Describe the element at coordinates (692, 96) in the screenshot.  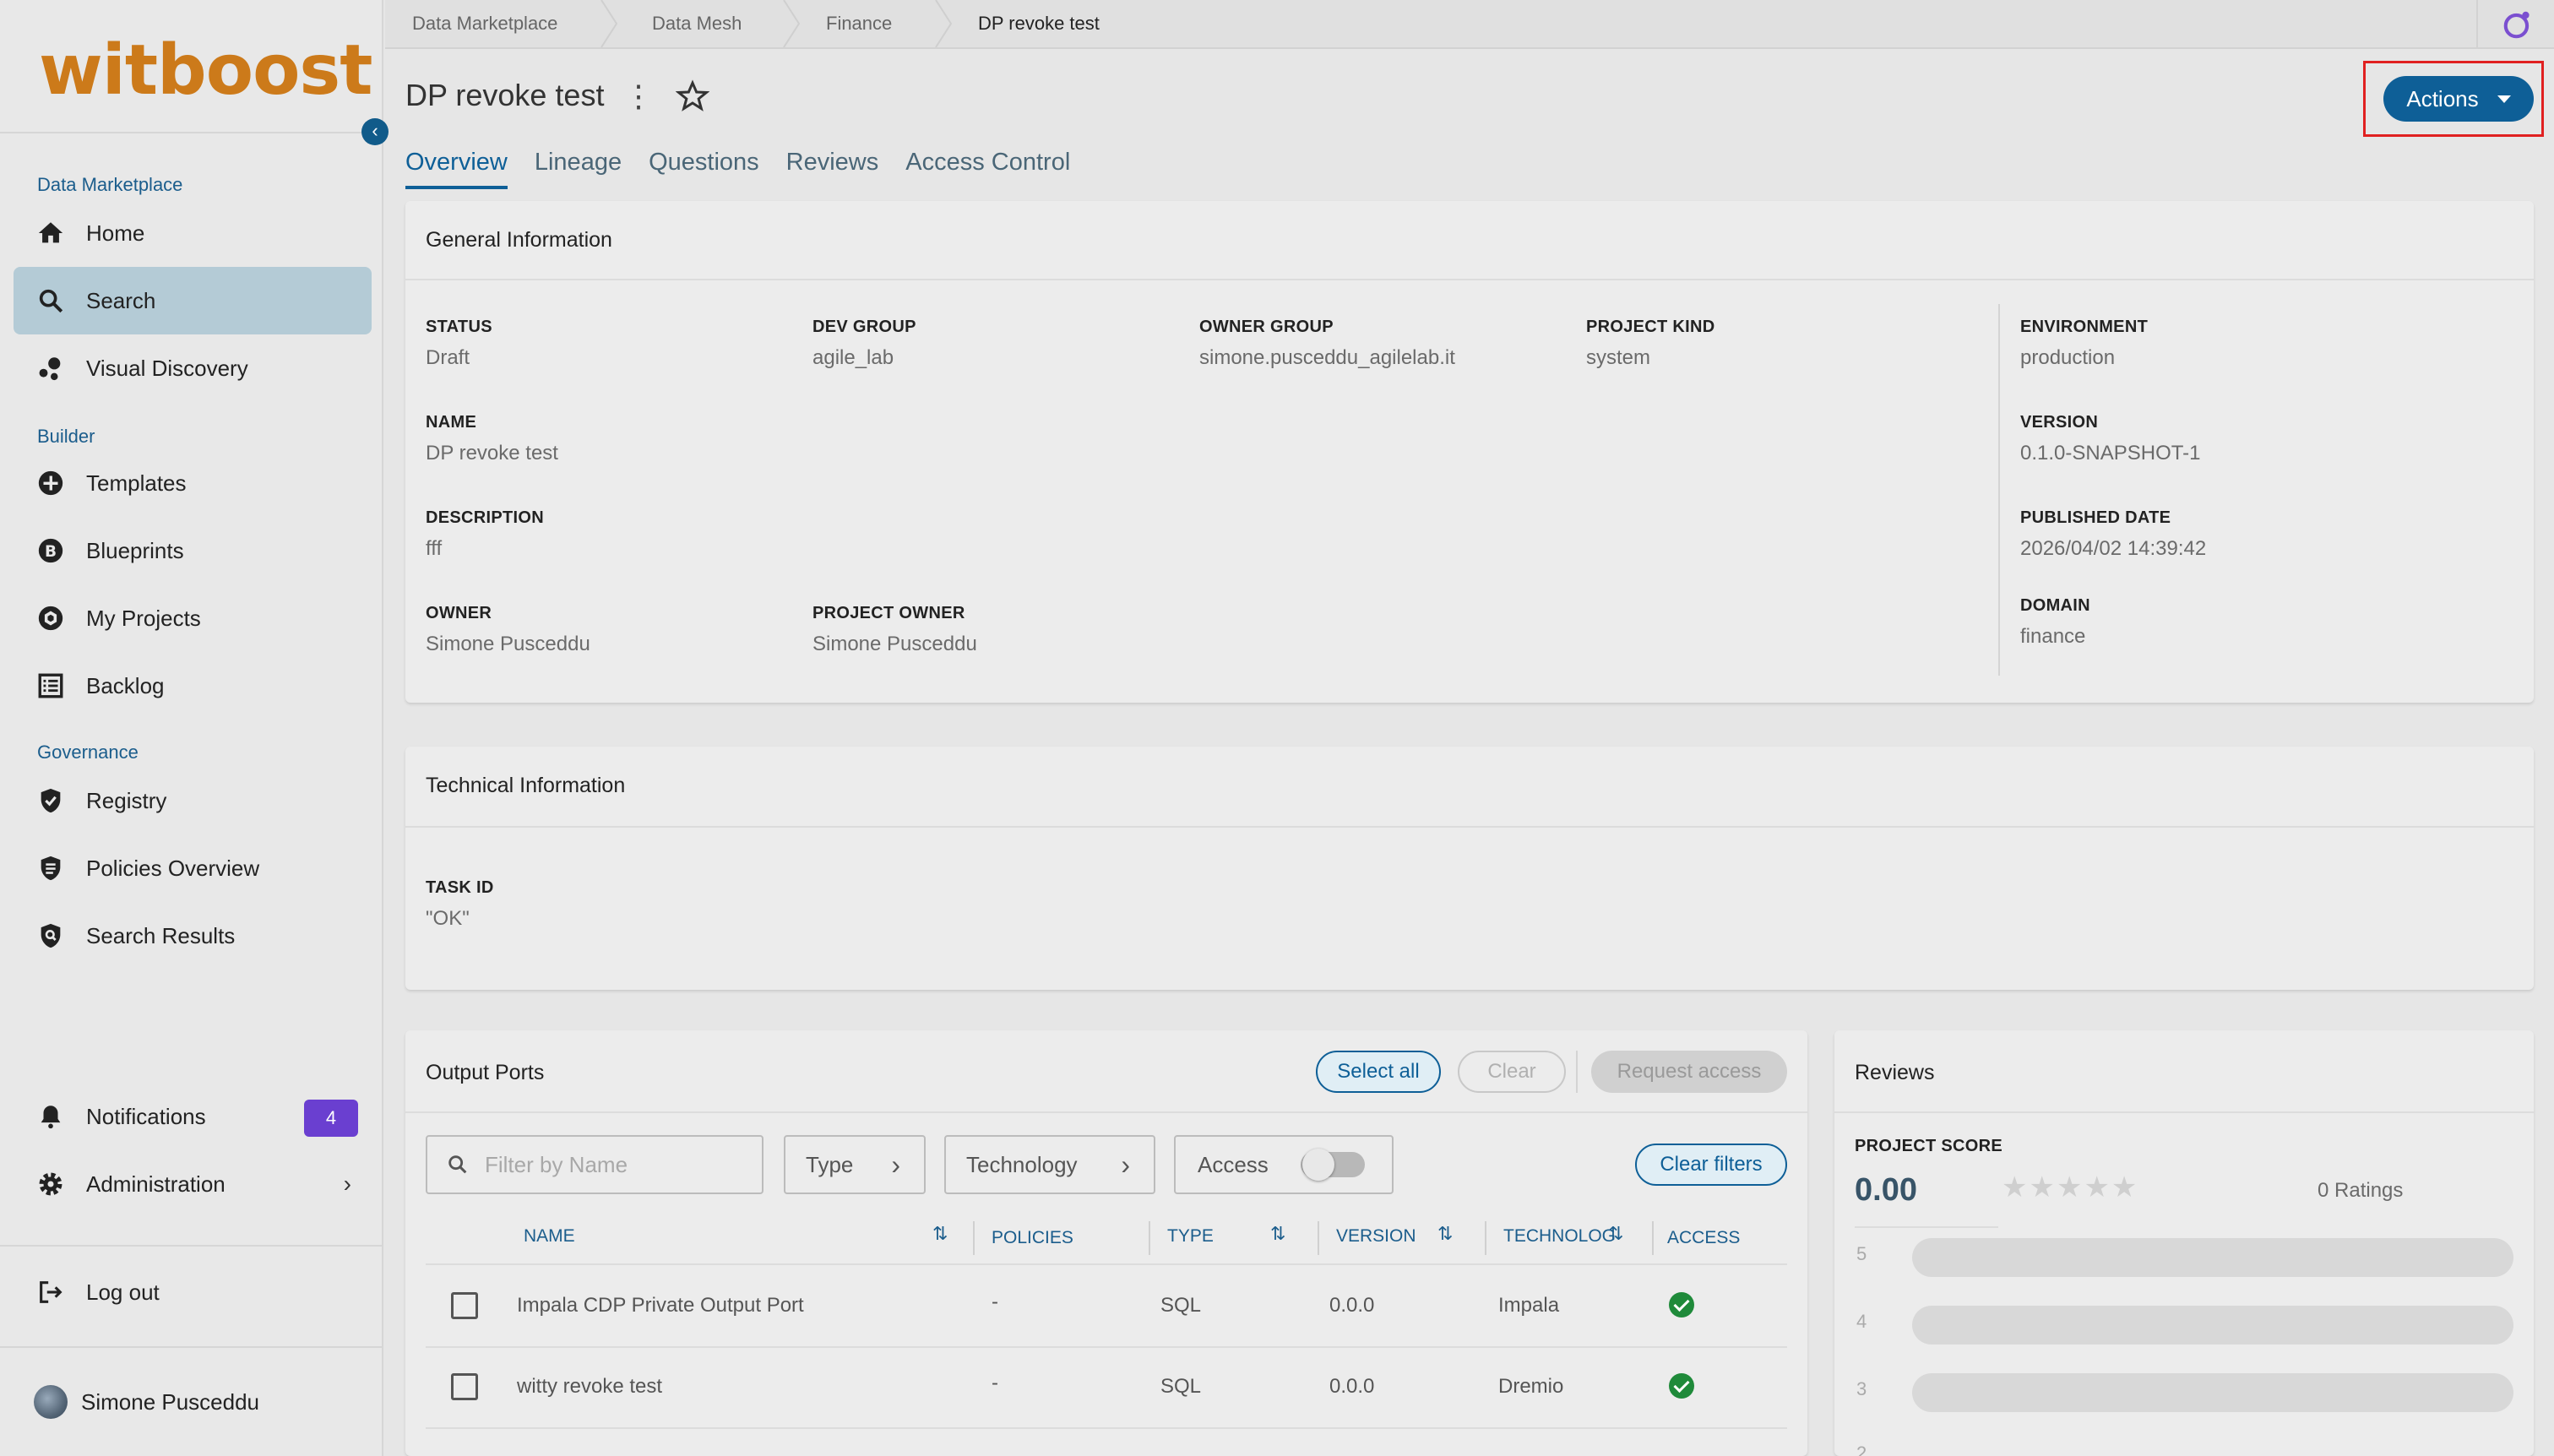
I see `star-icon` at that location.